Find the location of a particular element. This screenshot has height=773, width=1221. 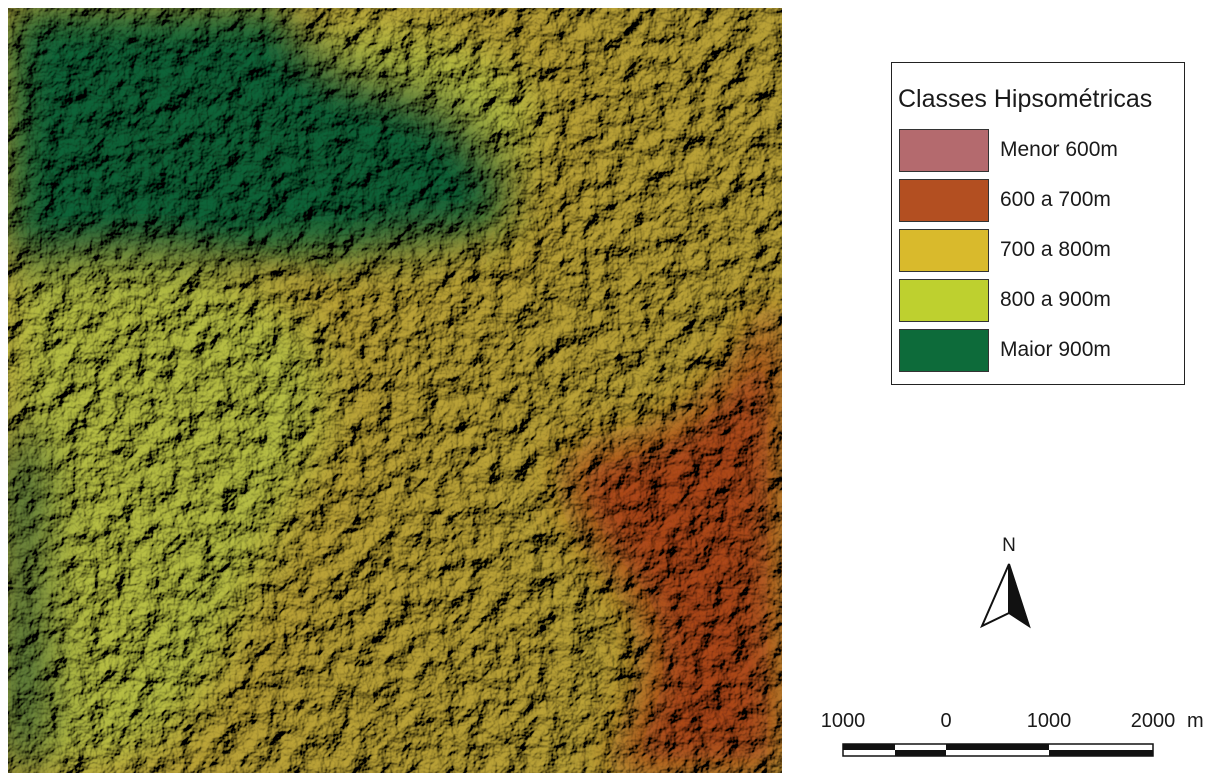

legend-item-800-900: 800 a 900m is located at coordinates (1039, 301).